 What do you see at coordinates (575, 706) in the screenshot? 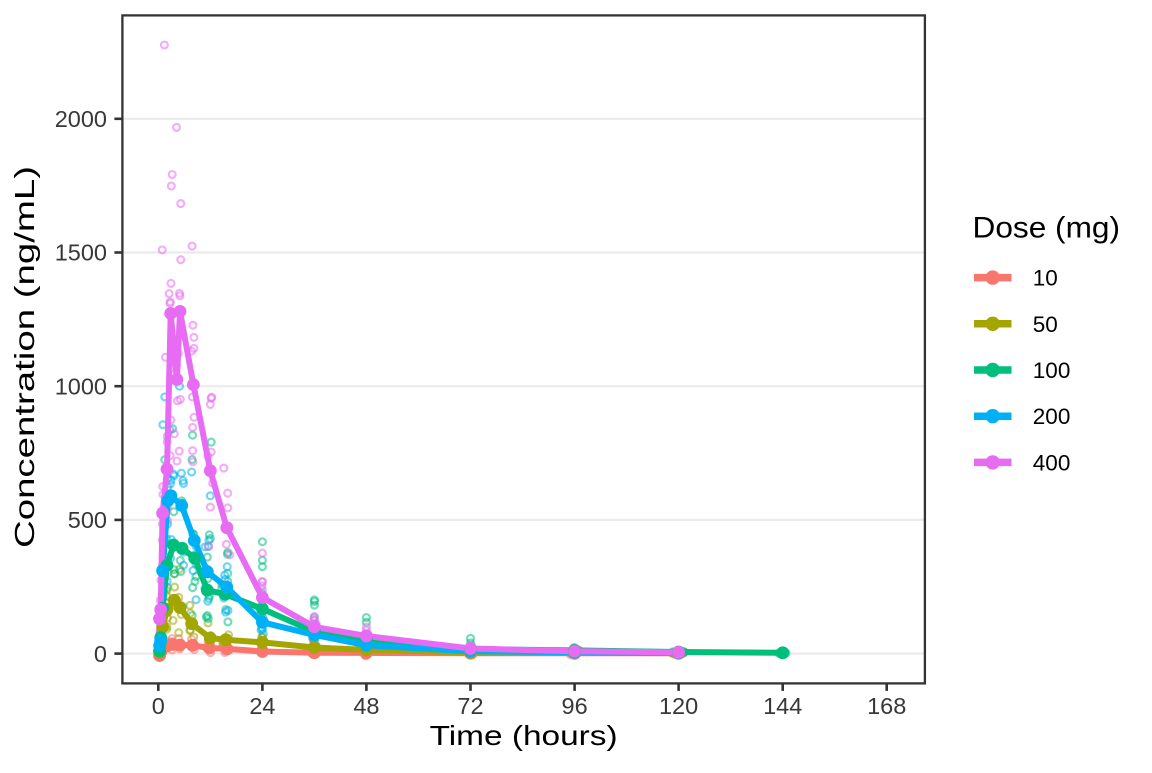
I see `svg-text: 96` at bounding box center [575, 706].